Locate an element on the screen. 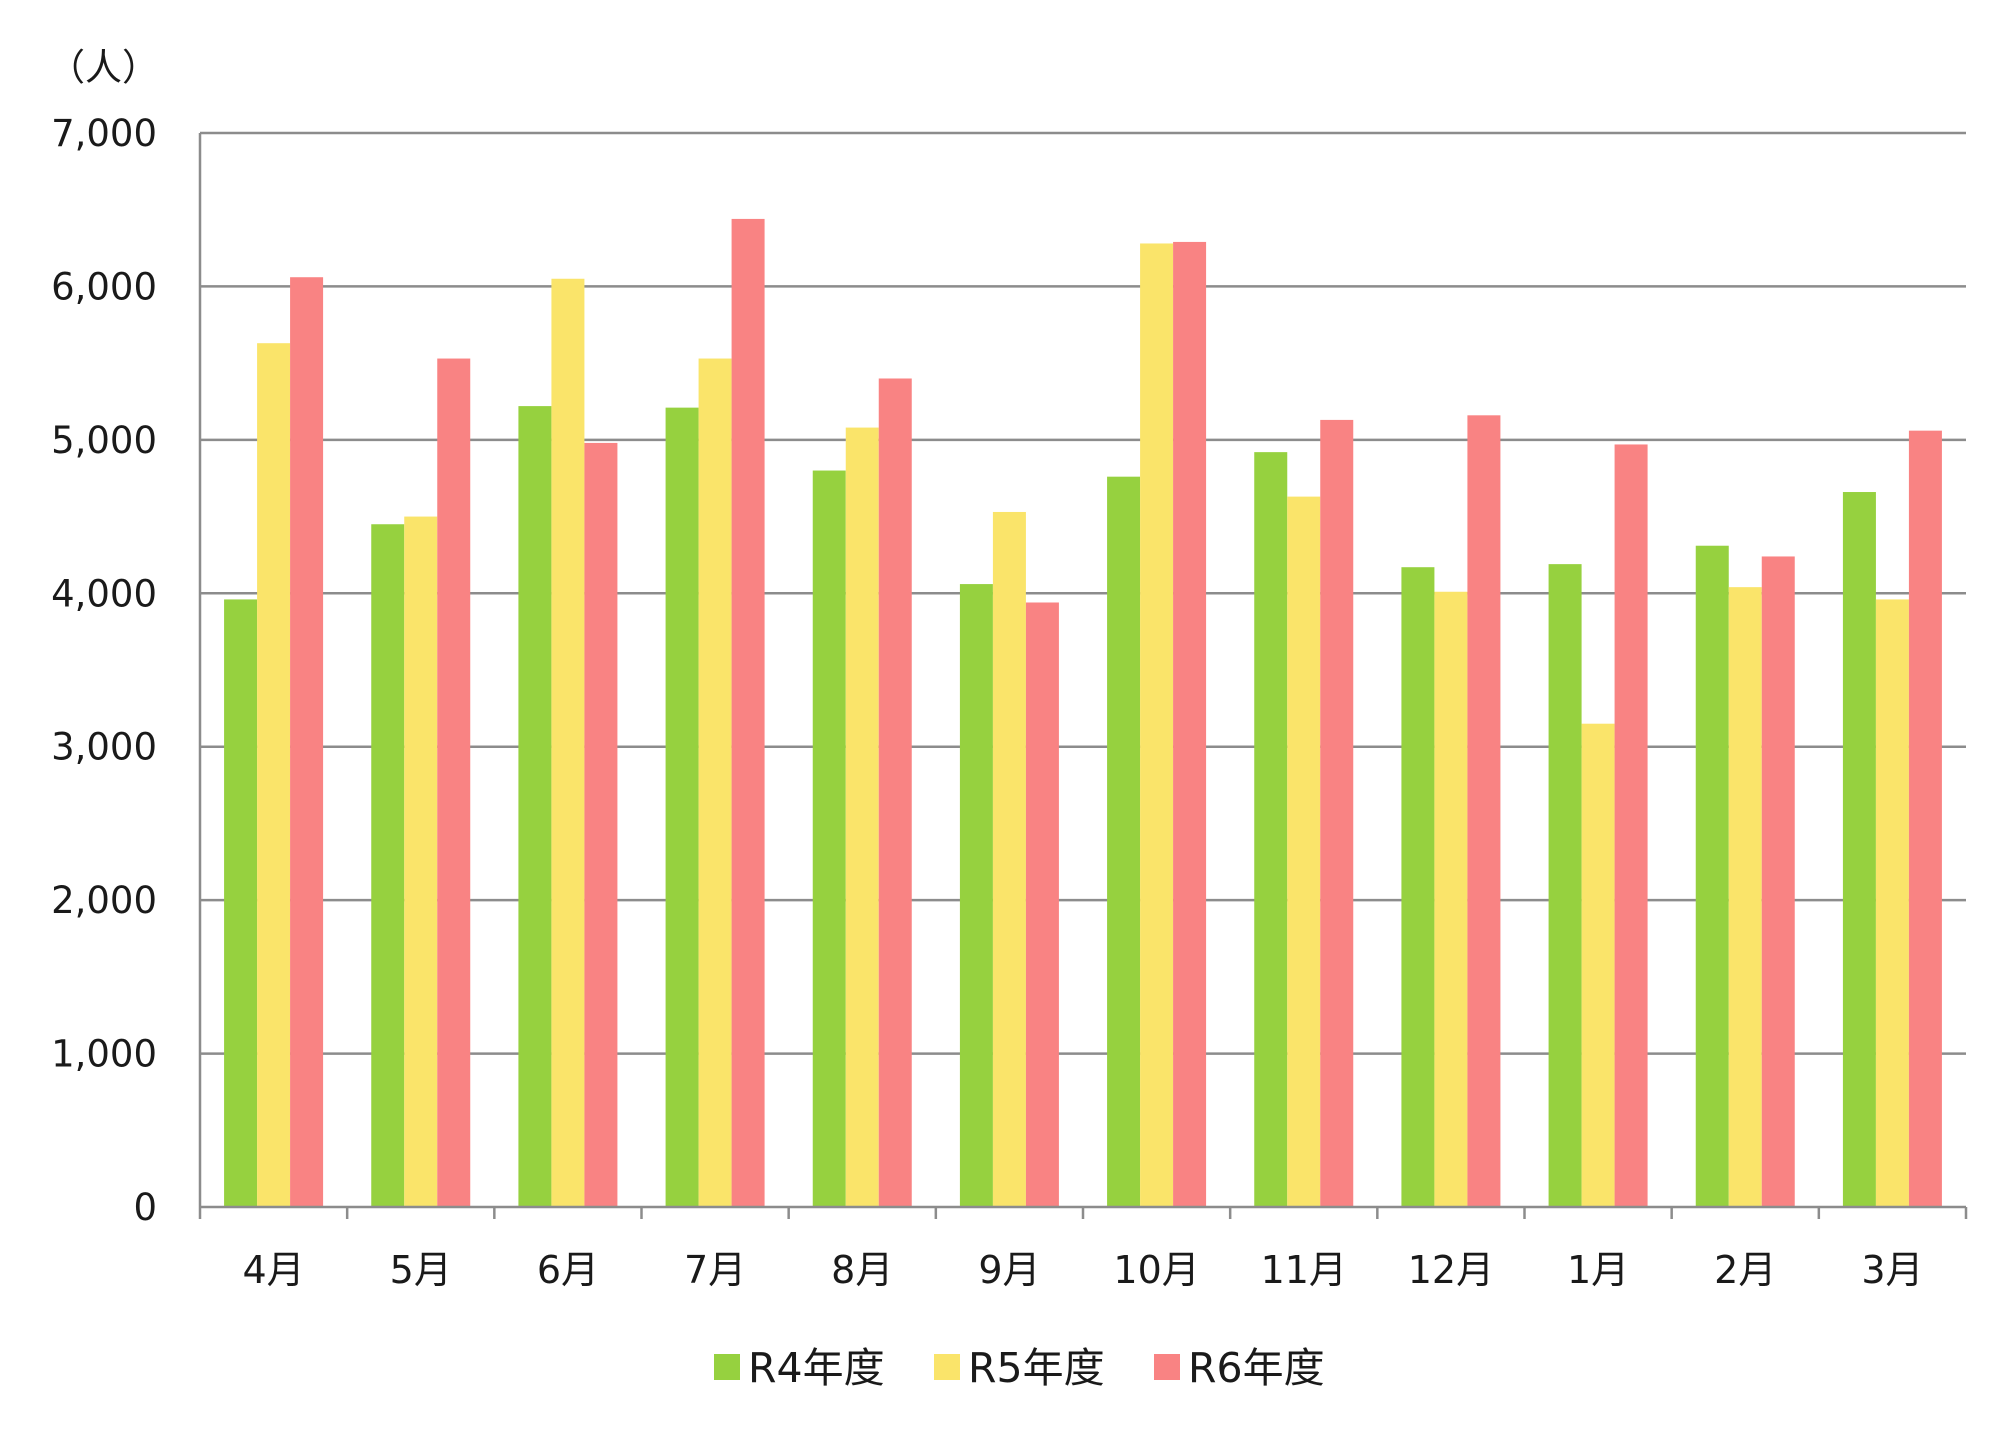 The image size is (2014, 1433). x-tick-label: 6月 is located at coordinates (568, 1270).